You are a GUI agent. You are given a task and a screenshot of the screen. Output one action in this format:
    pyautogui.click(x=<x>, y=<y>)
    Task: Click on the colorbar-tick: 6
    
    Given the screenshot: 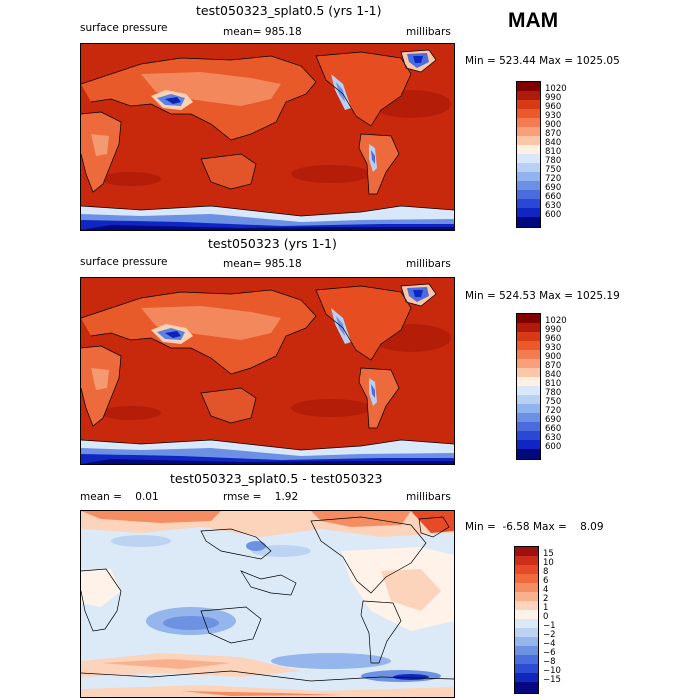 What is the action you would take?
    pyautogui.click(x=546, y=581)
    